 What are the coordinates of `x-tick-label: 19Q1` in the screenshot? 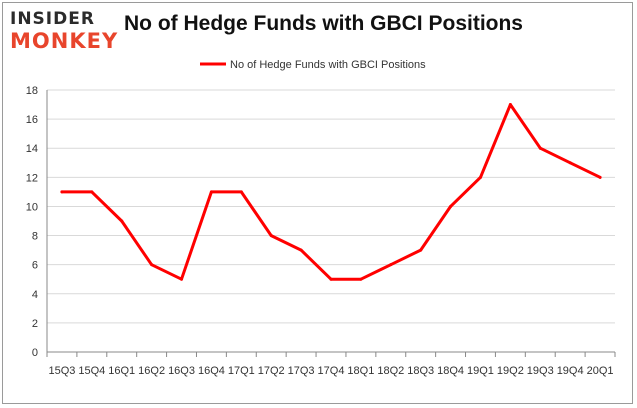 It's located at (480, 371).